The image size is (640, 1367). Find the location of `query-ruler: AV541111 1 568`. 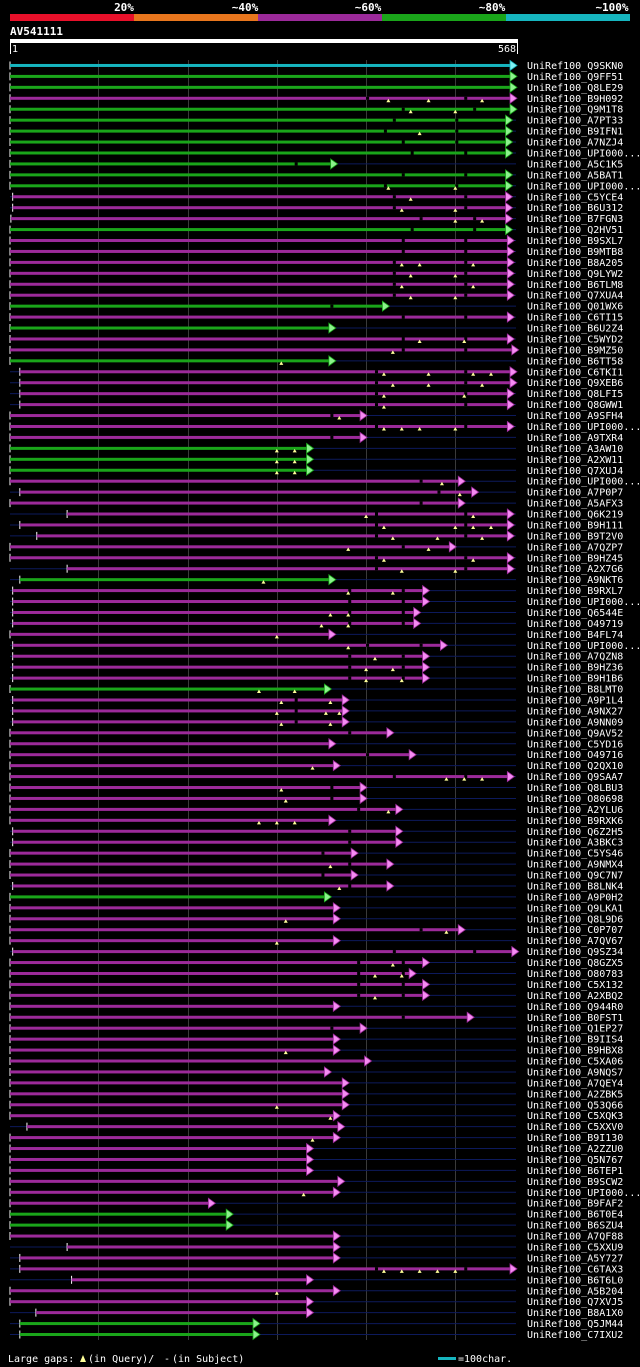

query-ruler: AV541111 1 568 is located at coordinates (264, 40).